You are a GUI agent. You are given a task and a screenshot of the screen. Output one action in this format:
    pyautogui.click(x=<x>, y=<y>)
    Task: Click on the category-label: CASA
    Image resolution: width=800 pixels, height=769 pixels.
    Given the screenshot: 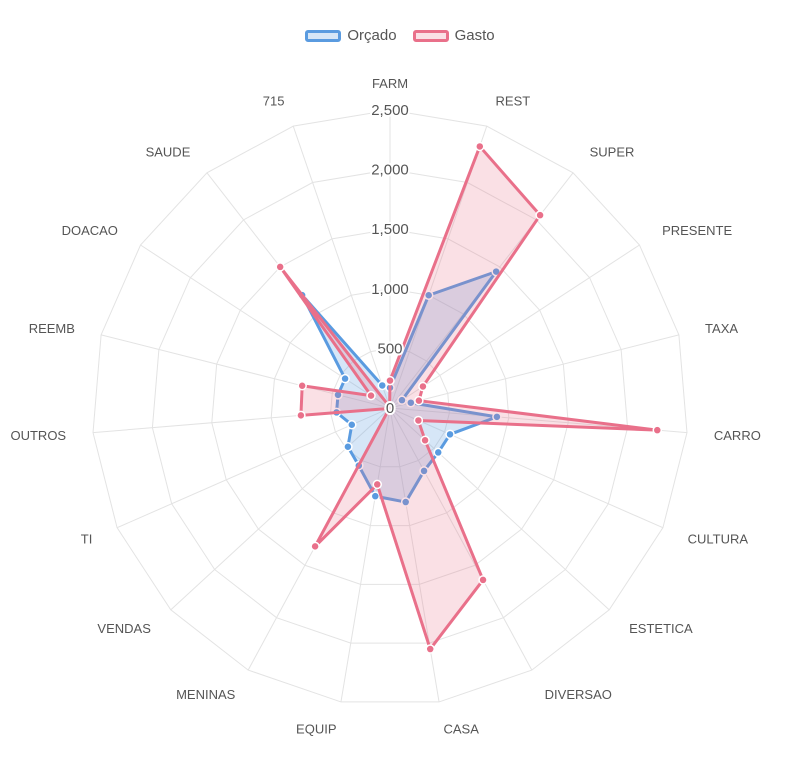 What is the action you would take?
    pyautogui.click(x=461, y=729)
    